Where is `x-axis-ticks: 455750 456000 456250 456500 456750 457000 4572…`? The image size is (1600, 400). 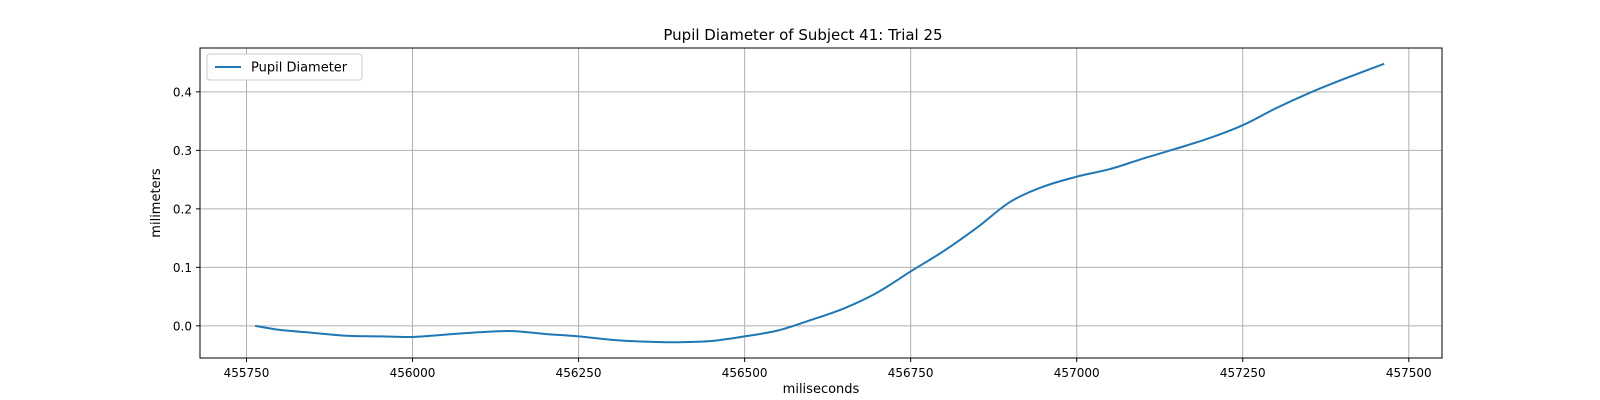 x-axis-ticks: 455750 456000 456250 456500 456750 457000 4572… is located at coordinates (828, 369).